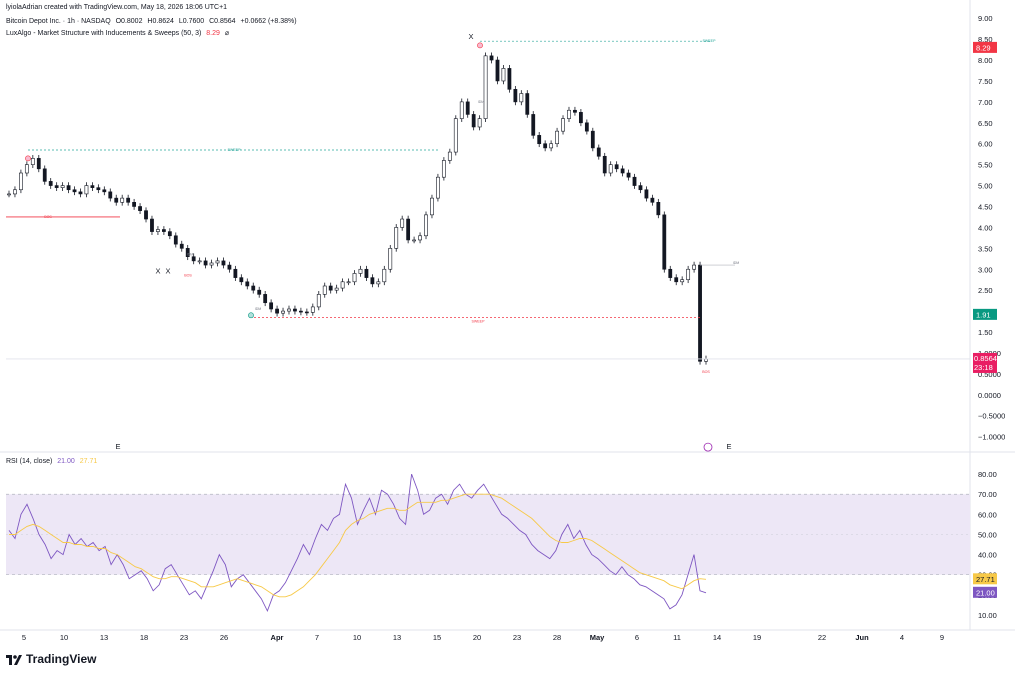 The width and height of the screenshot is (1015, 675). What do you see at coordinates (987, 474) in the screenshot?
I see `rsi-tick-label: 80.00` at bounding box center [987, 474].